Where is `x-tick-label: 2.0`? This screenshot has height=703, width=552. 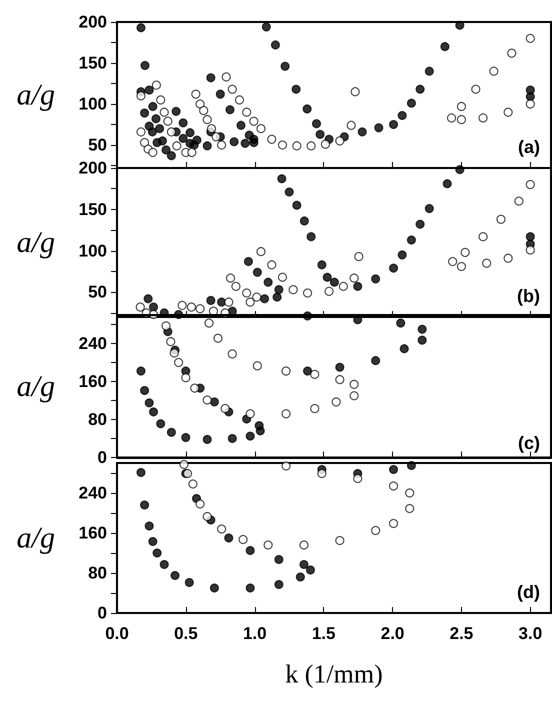
x-tick-label: 2.0 is located at coordinates (392, 633).